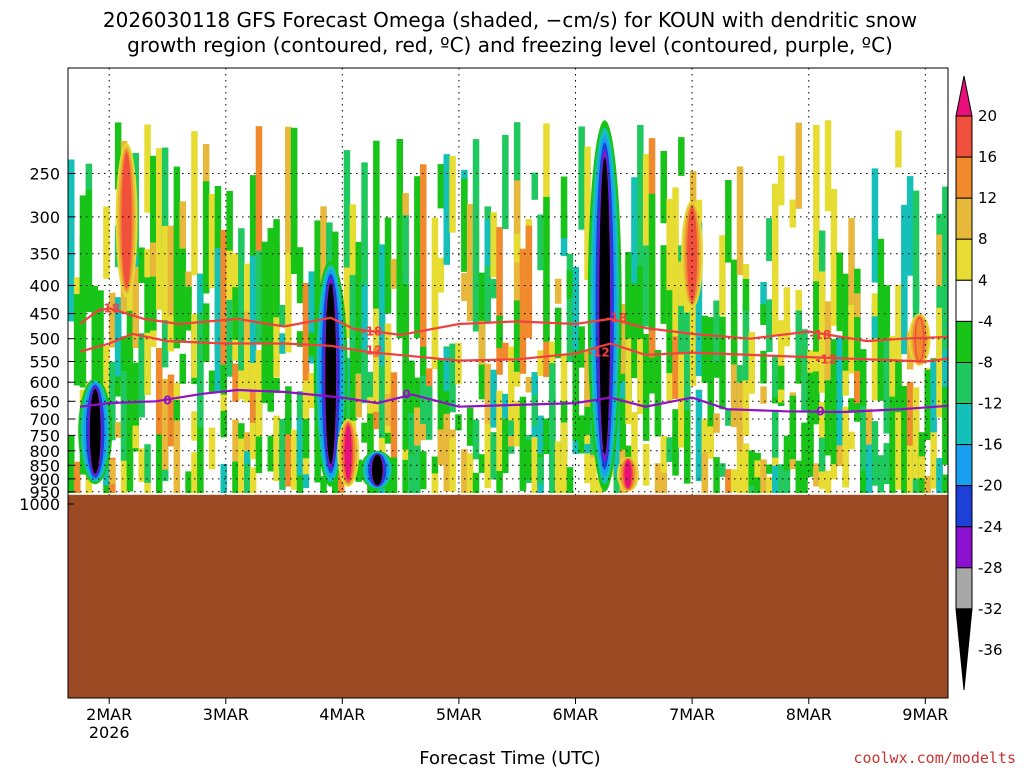 Image resolution: width=1024 pixels, height=768 pixels. I want to click on x-tick-label: 3MAR, so click(226, 714).